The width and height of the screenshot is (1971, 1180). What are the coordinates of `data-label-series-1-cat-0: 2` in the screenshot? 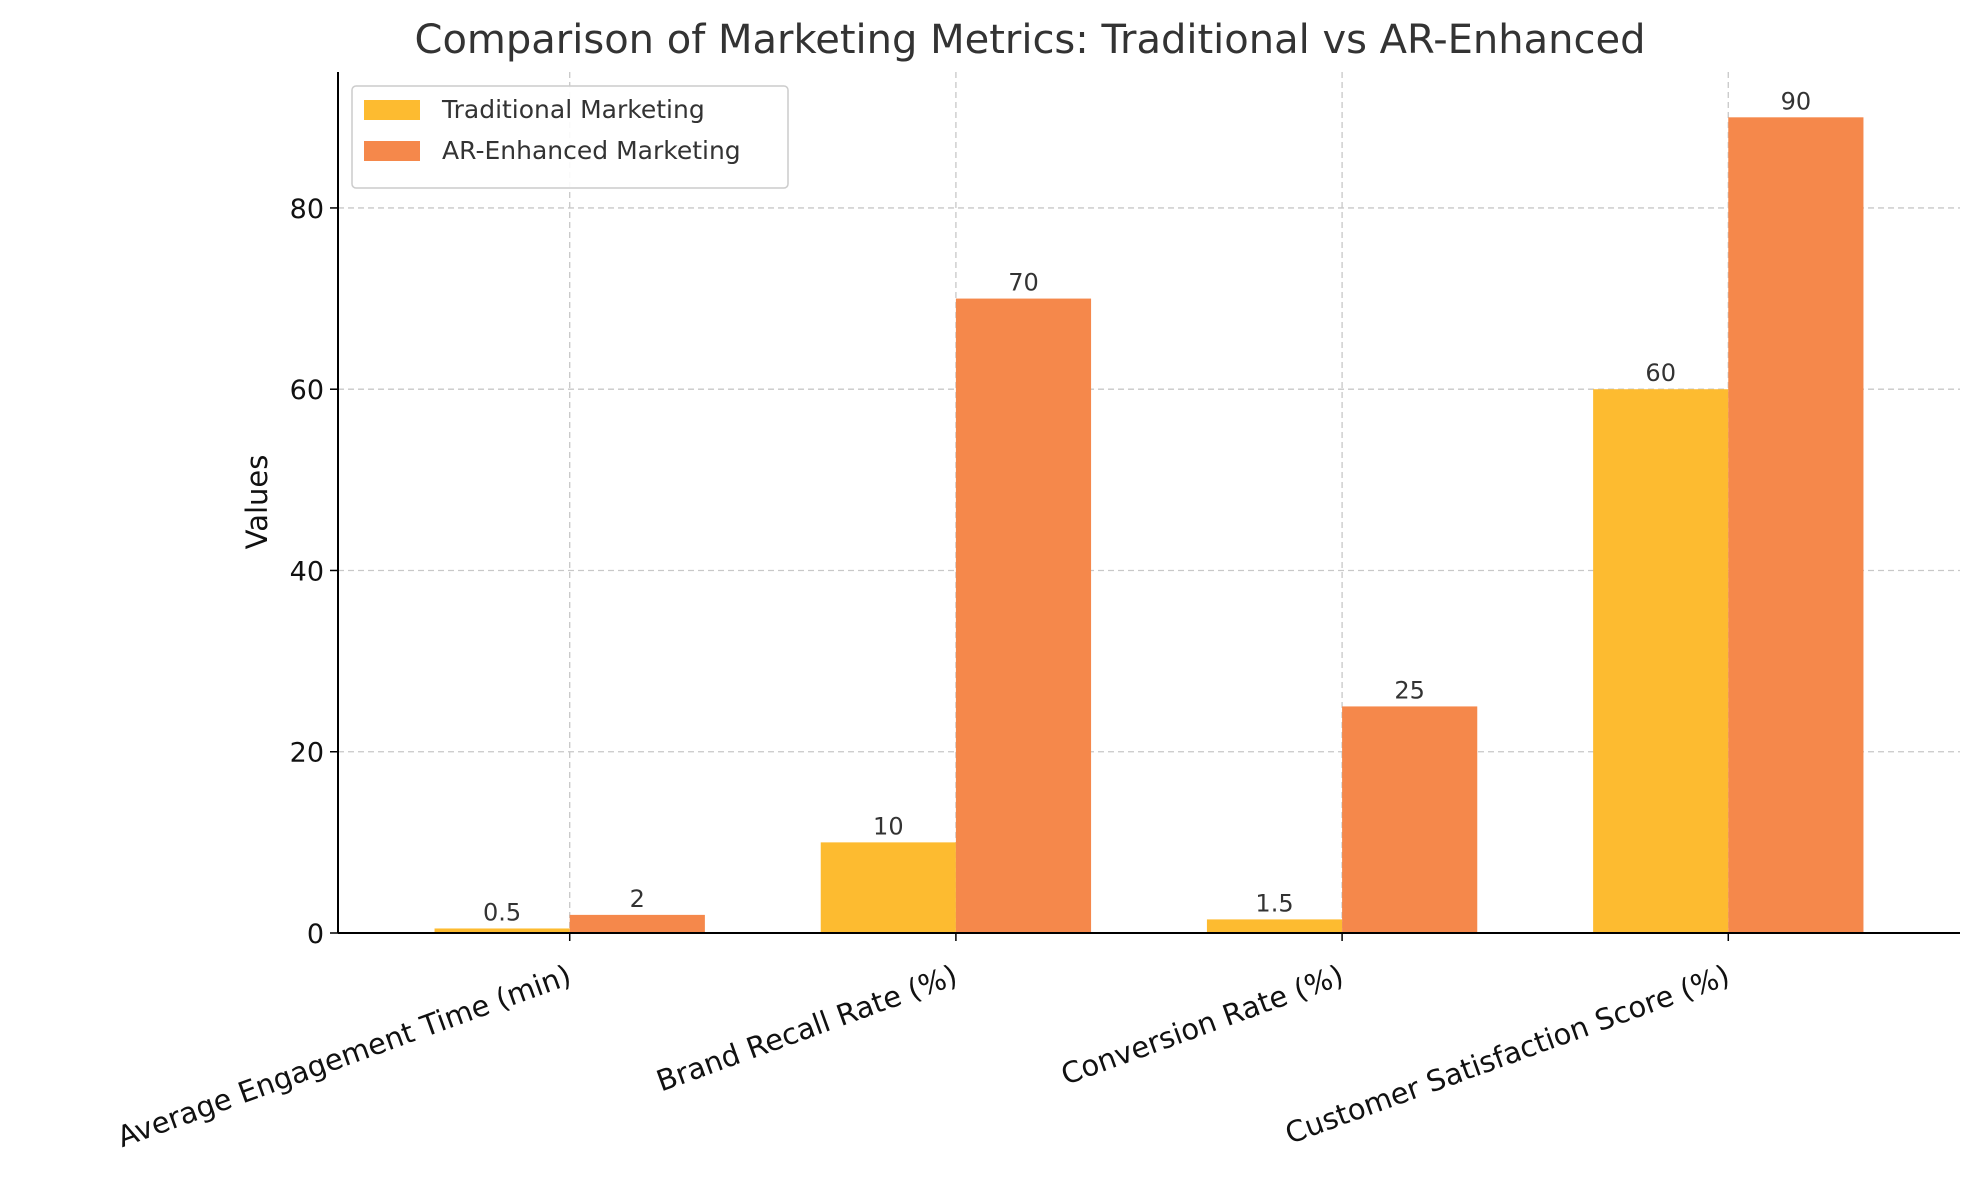 It's located at (637, 899).